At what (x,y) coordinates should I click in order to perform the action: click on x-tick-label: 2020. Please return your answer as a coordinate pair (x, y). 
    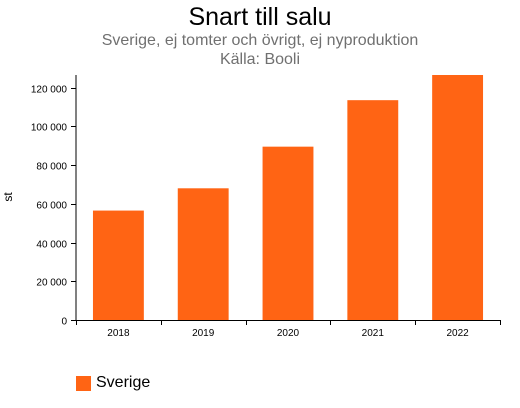
    Looking at the image, I should click on (288, 333).